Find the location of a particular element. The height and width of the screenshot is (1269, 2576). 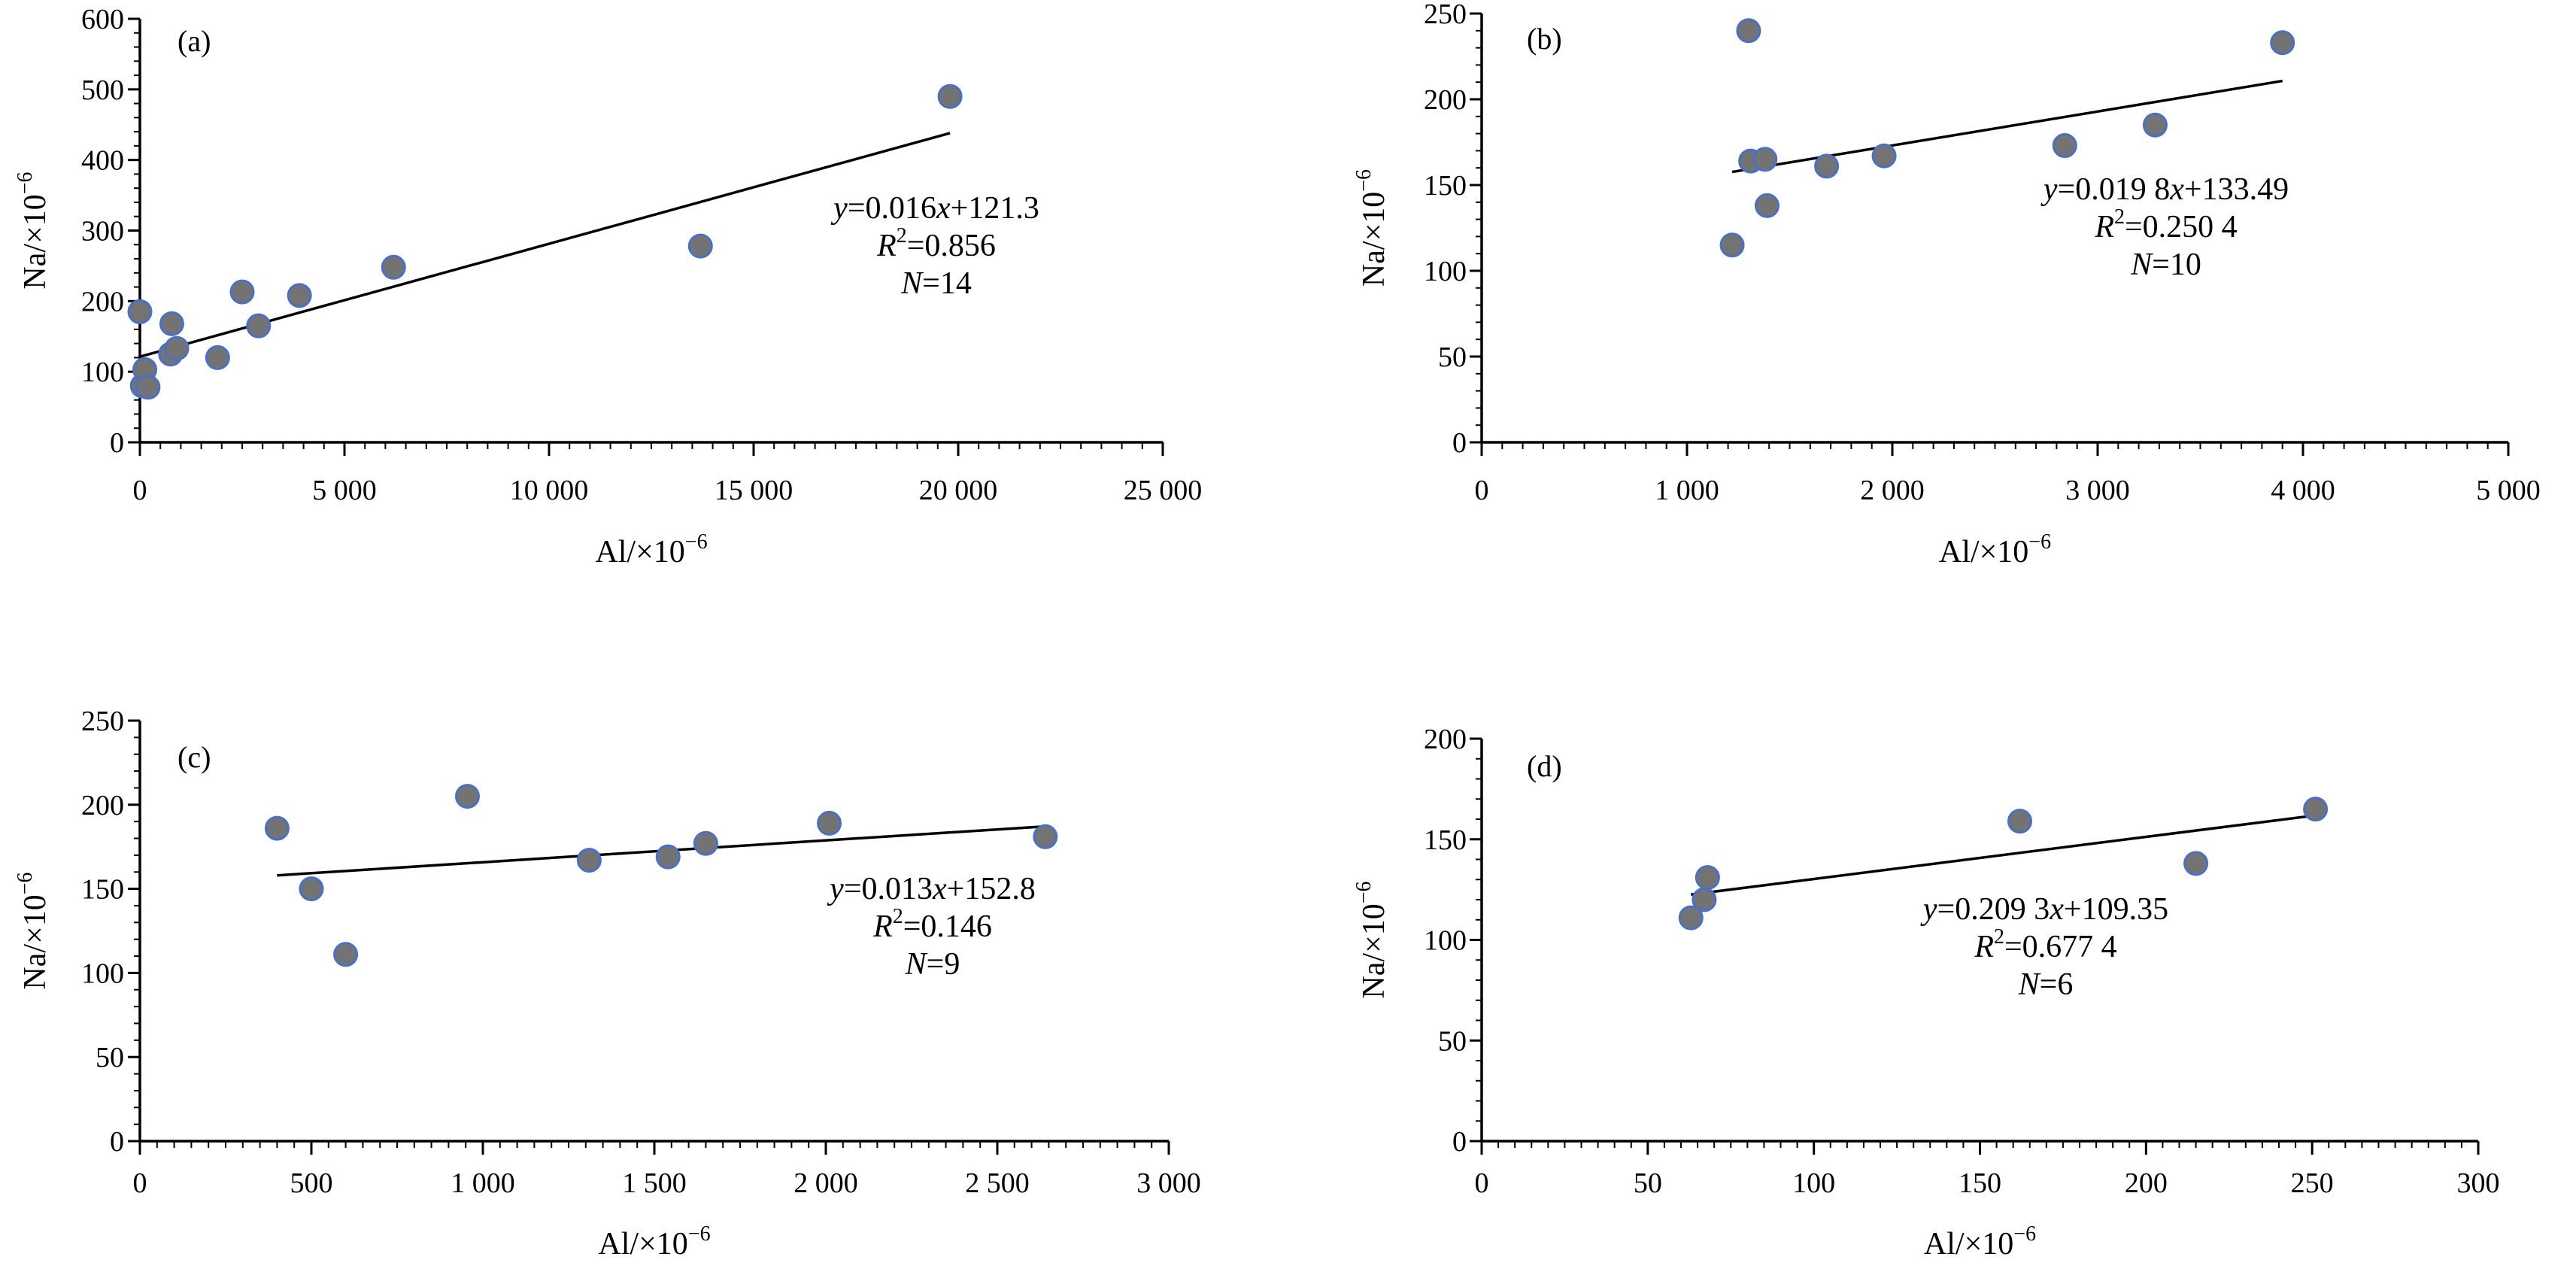

y-tick-label: 300 is located at coordinates (102, 231).